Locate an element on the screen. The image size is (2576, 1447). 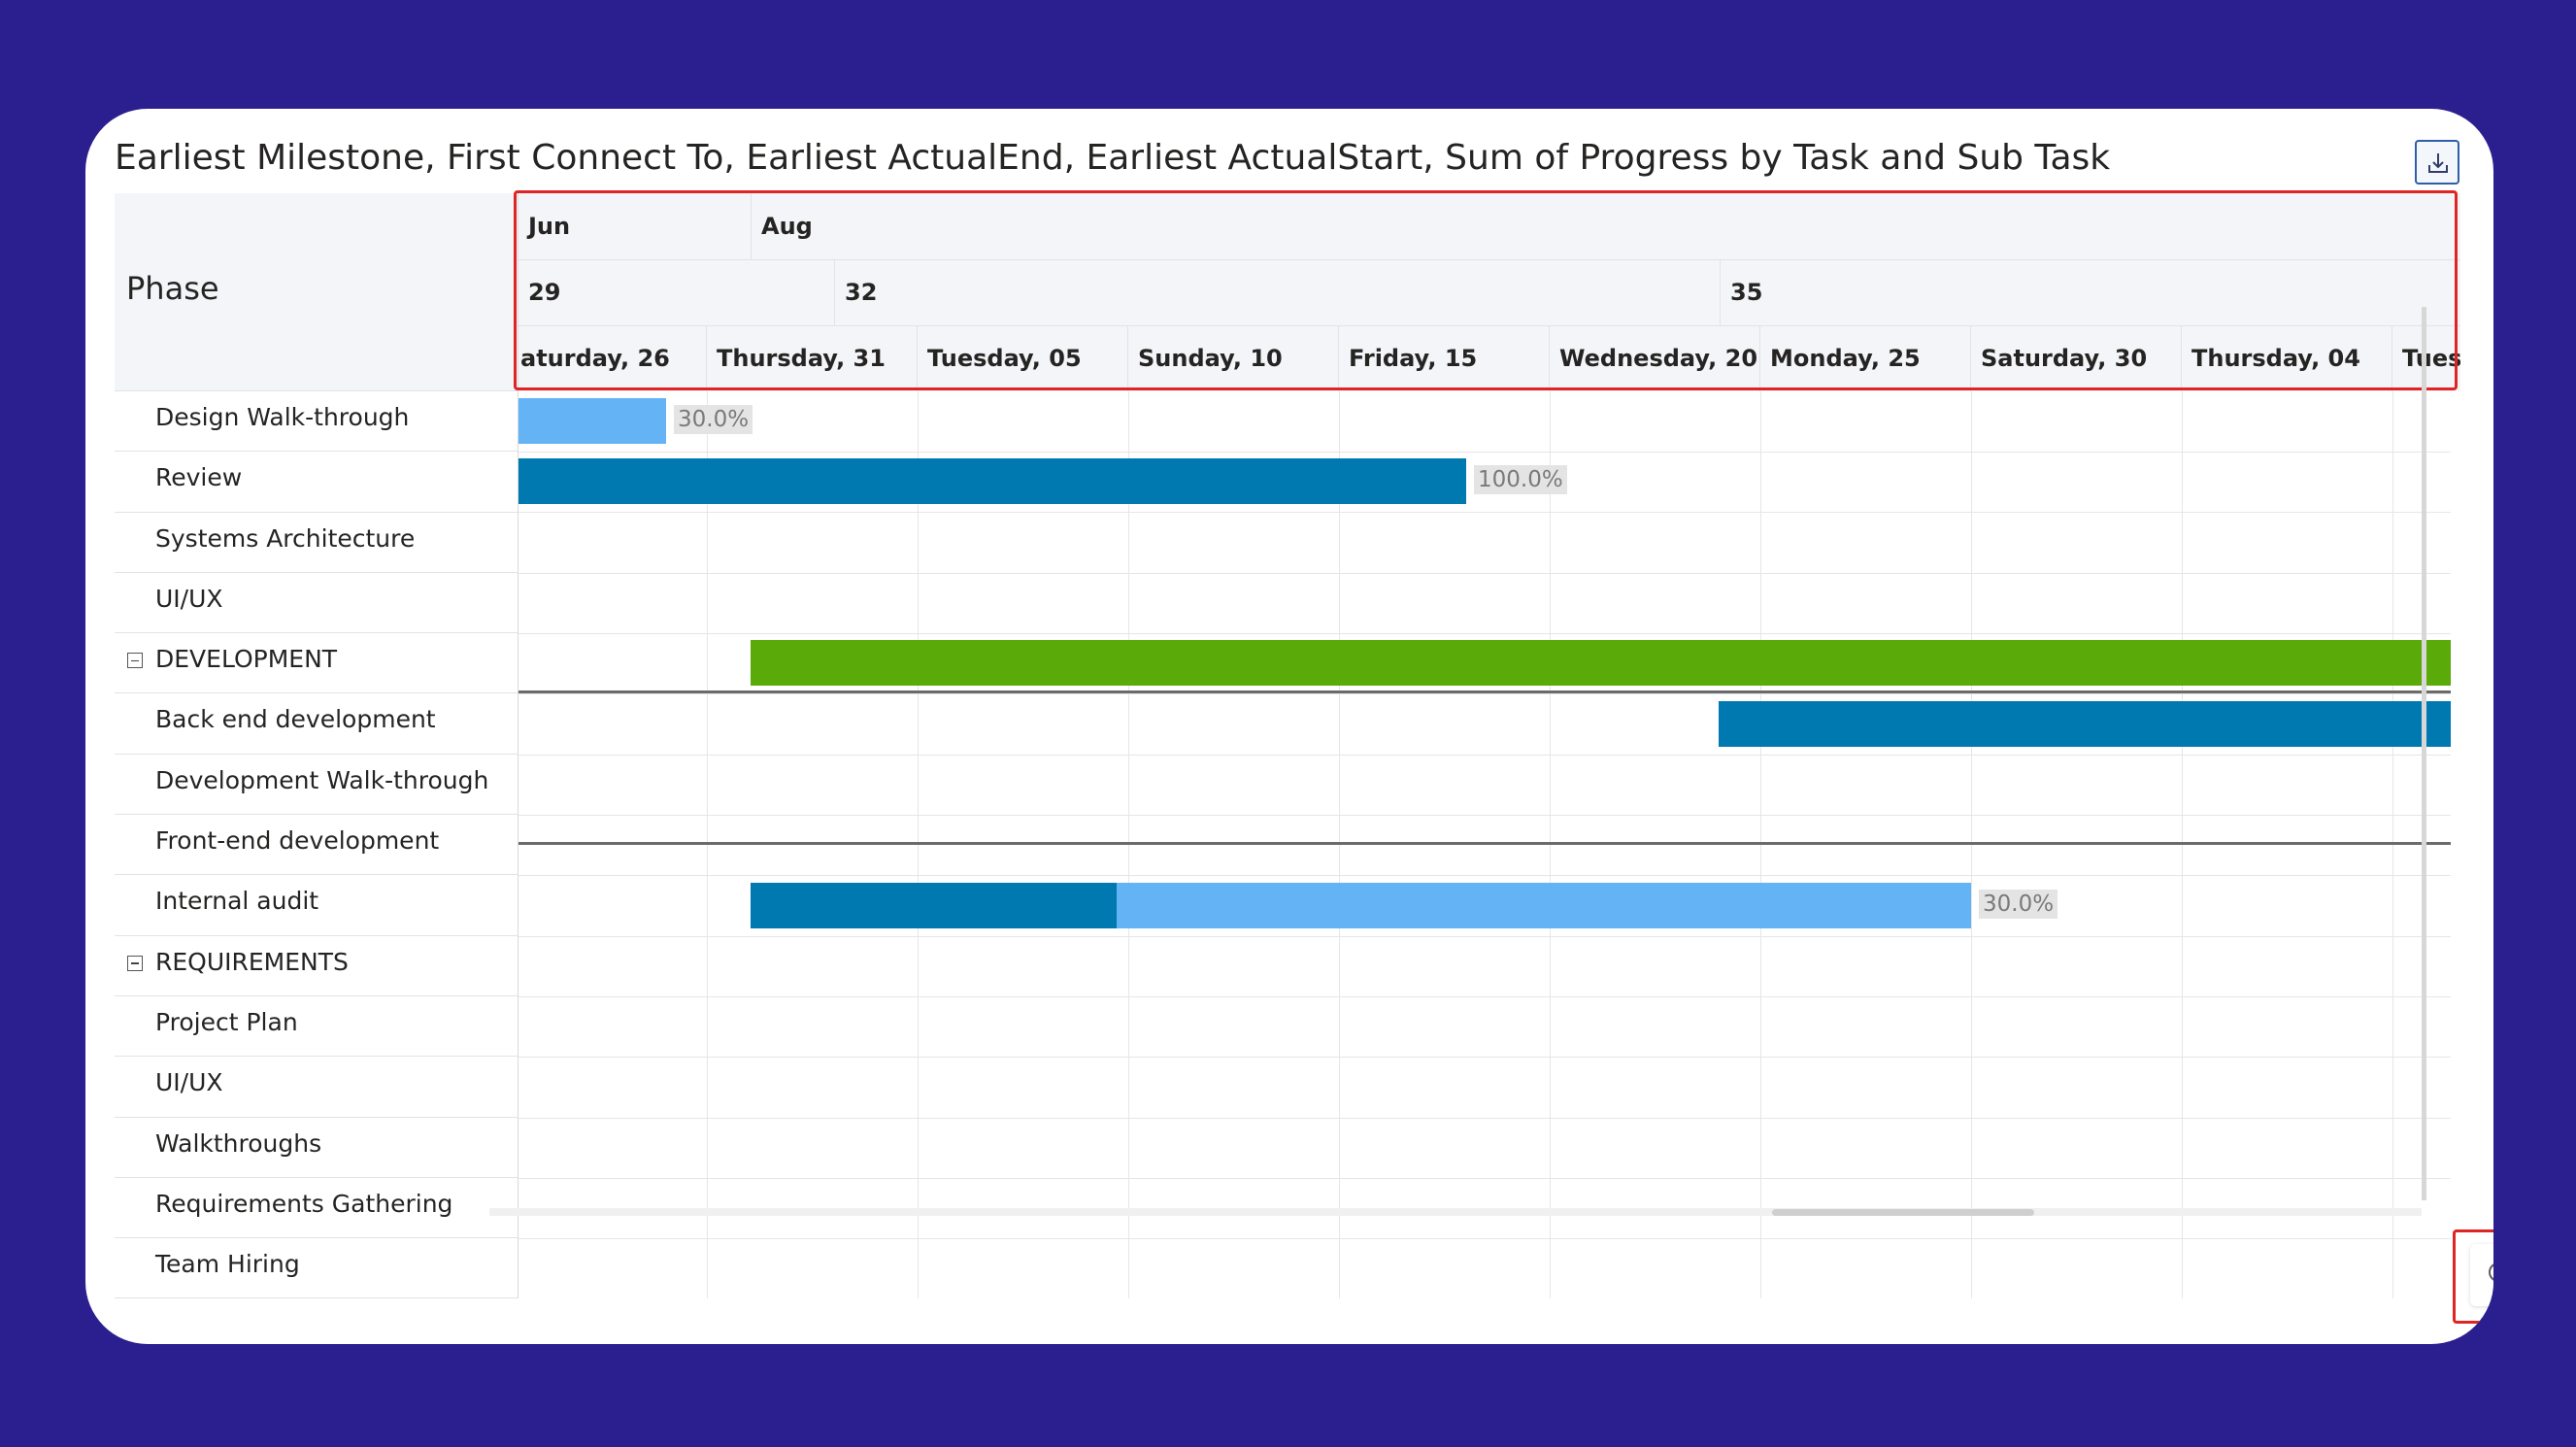
zoom-in-highlight-box is located at coordinates (2473, 1276).